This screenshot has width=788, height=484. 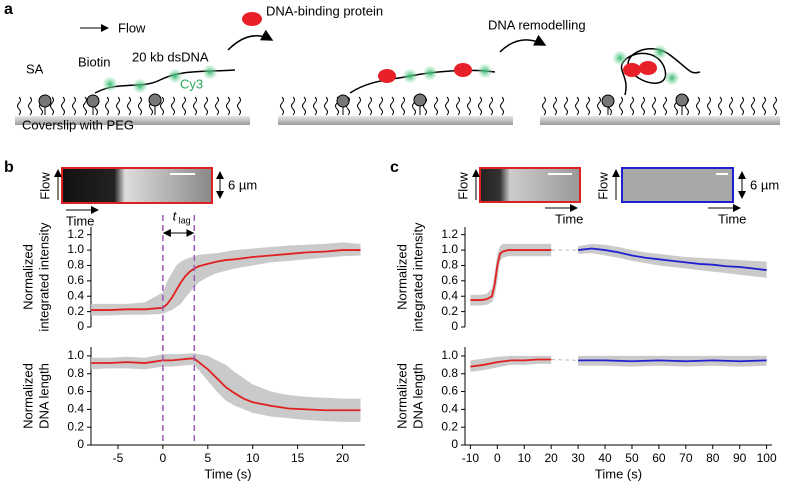 What do you see at coordinates (94, 61) in the screenshot?
I see `biotin-label: Biotin` at bounding box center [94, 61].